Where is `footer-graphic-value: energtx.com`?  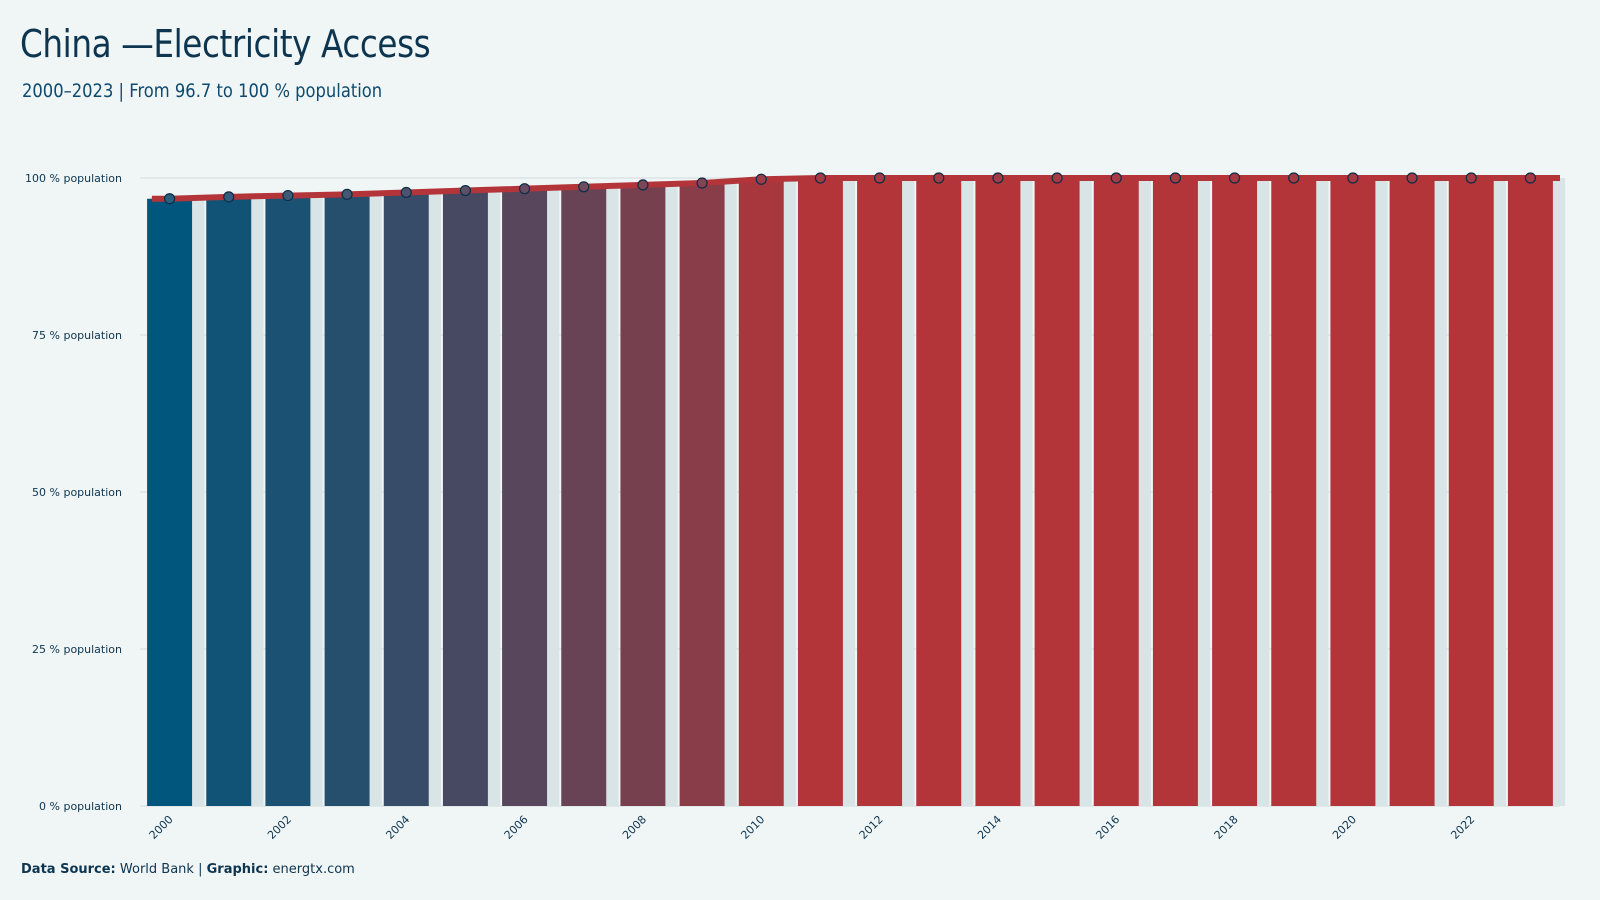
footer-graphic-value: energtx.com is located at coordinates (313, 869).